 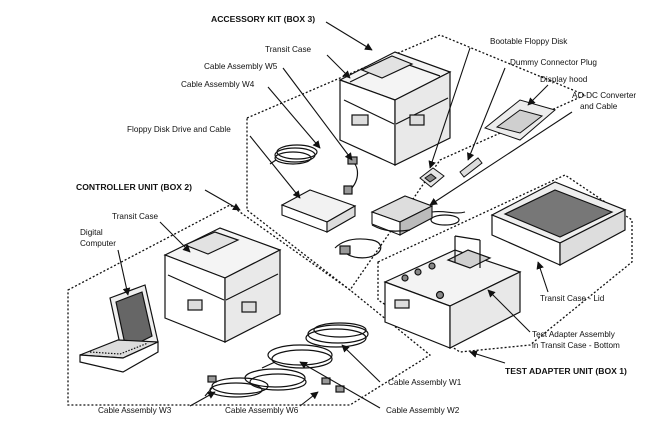 What do you see at coordinates (452, 292) in the screenshot?
I see `test-adapter-assembly` at bounding box center [452, 292].